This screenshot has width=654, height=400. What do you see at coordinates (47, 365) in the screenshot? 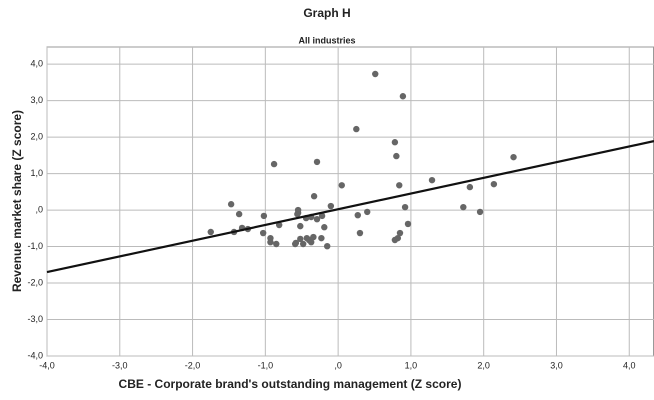
I see `x-tick-label: -4,0` at bounding box center [47, 365].